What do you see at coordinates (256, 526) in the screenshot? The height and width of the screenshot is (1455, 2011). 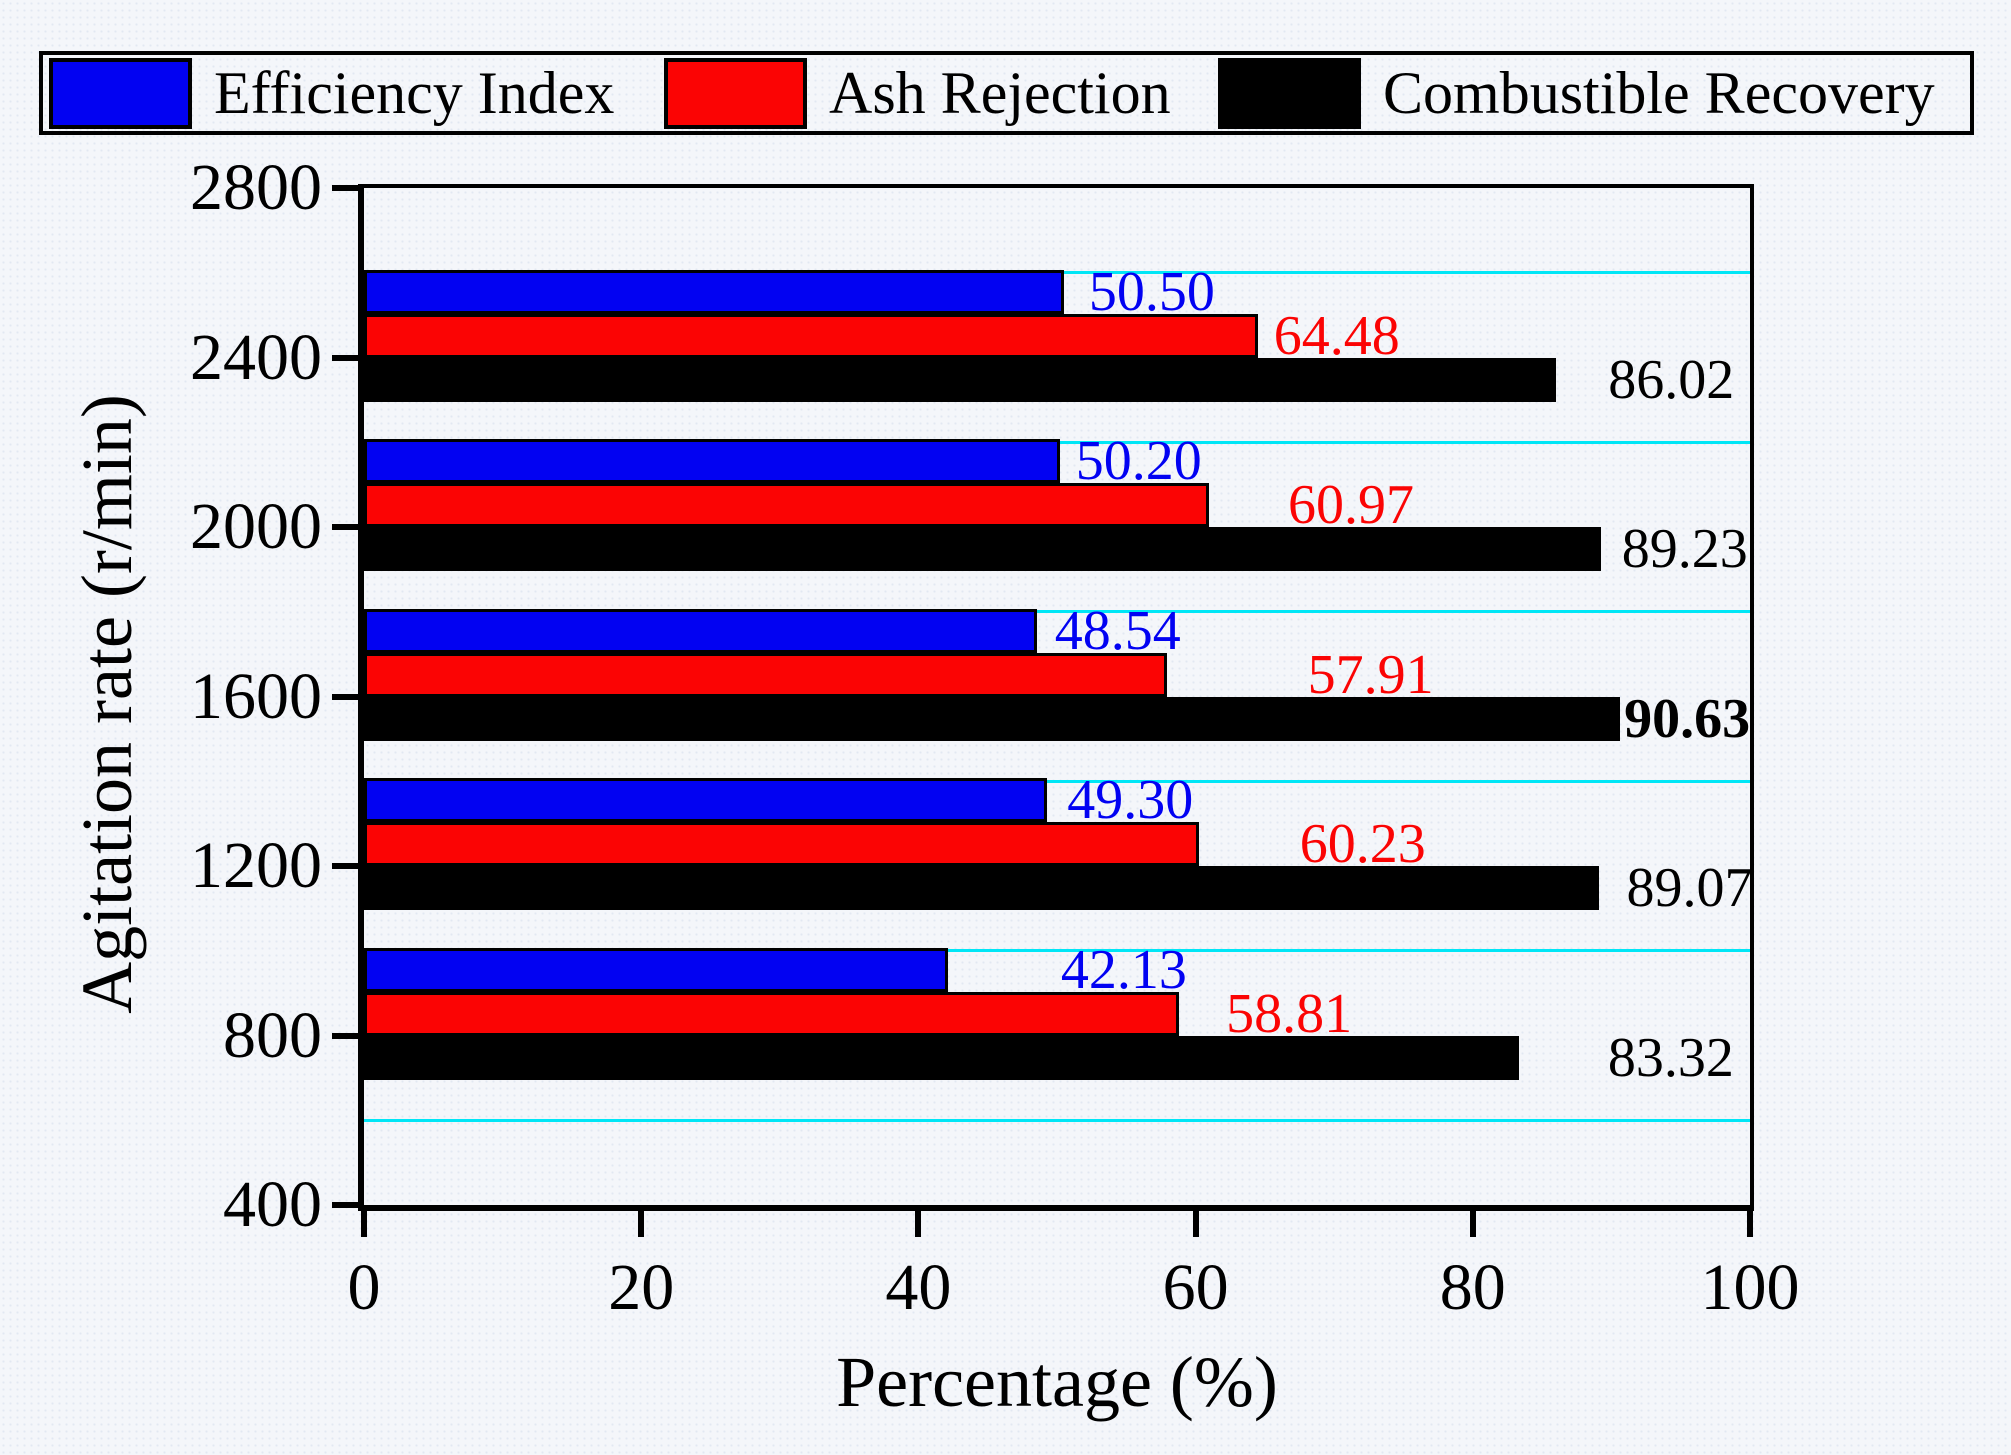 I see `y-axis-tick-label: 2000` at bounding box center [256, 526].